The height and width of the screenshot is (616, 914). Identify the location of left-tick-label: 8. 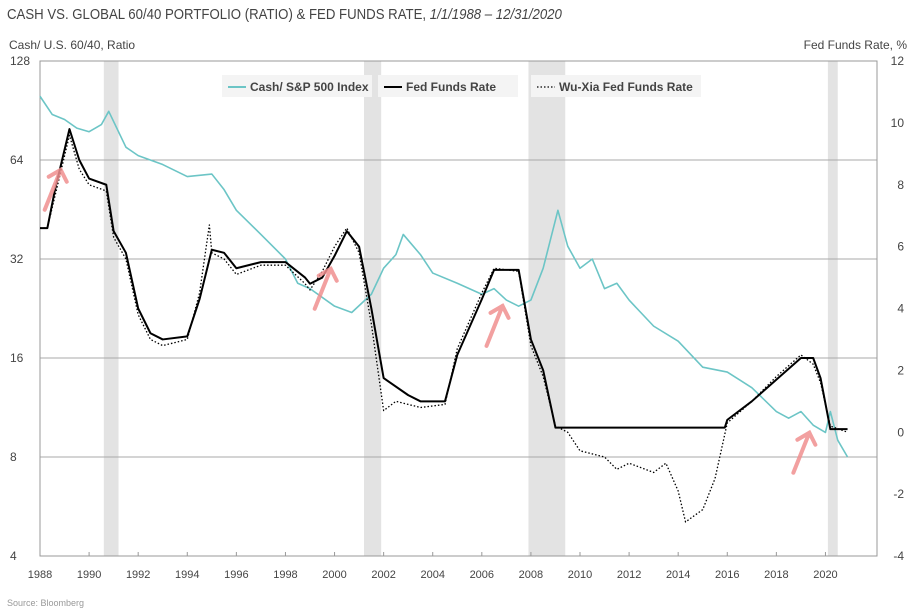
(13, 457).